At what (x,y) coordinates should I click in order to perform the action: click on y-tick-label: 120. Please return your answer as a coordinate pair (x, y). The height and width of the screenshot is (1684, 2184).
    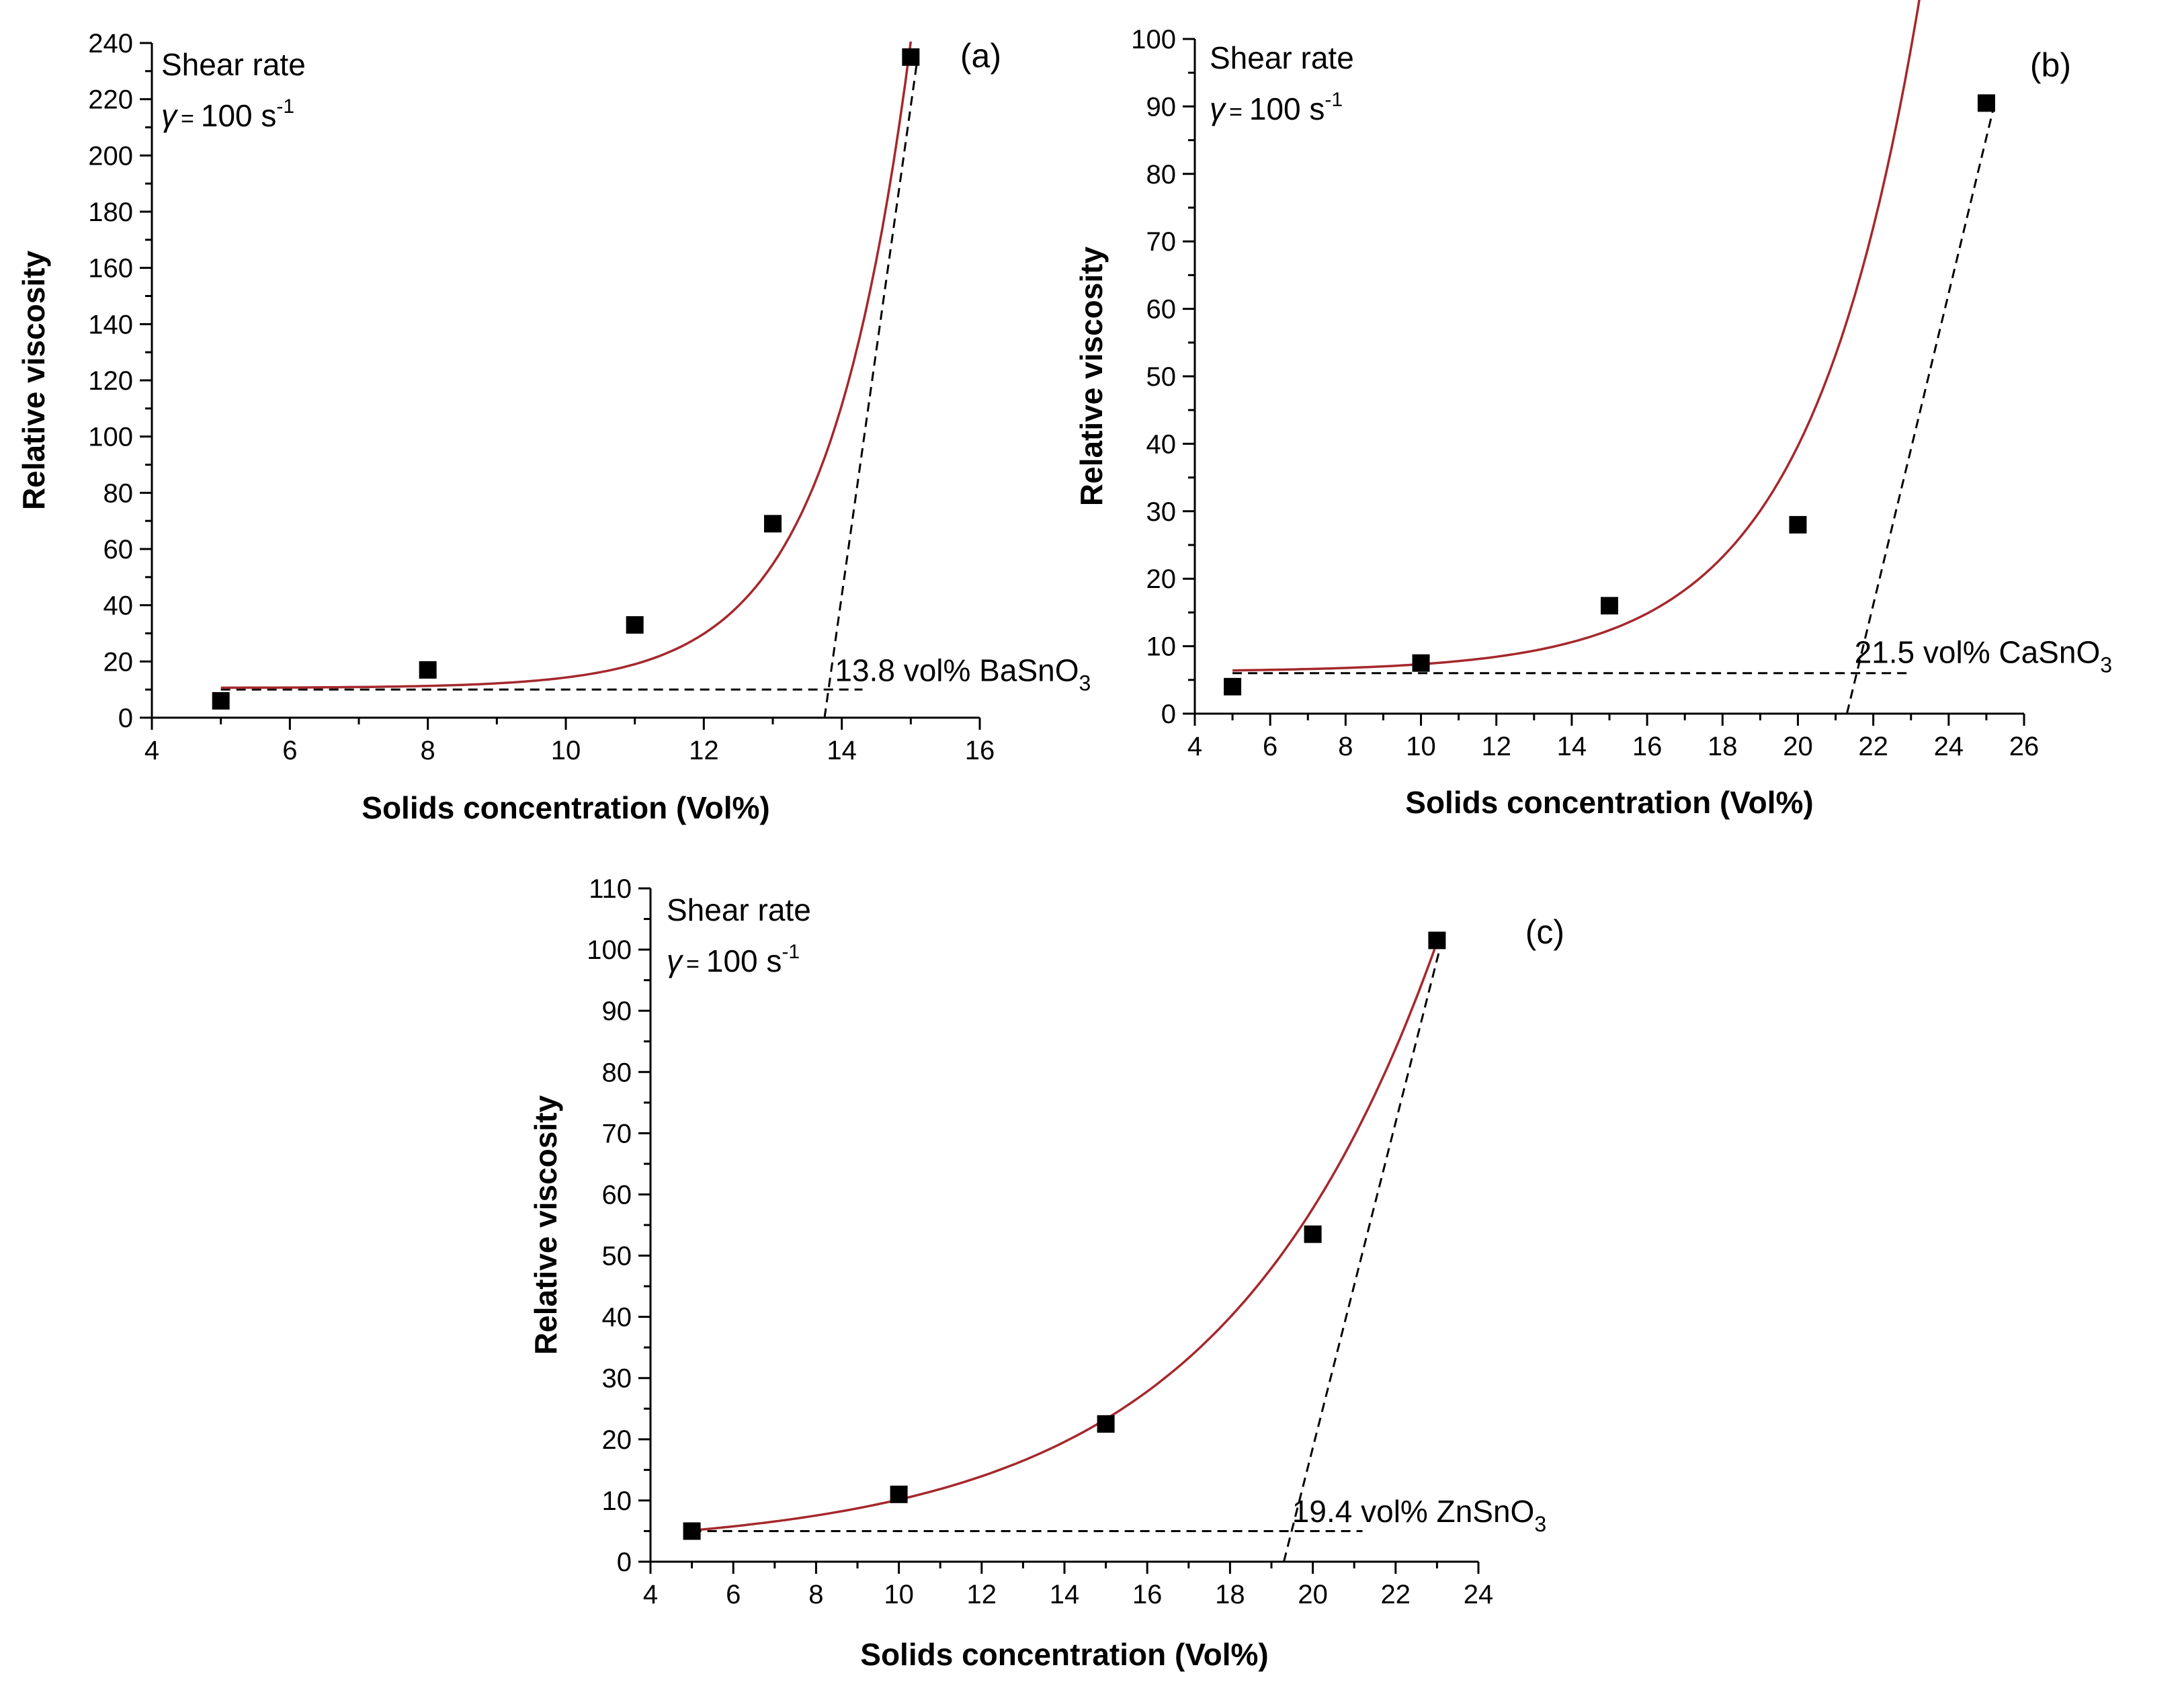
    Looking at the image, I should click on (111, 381).